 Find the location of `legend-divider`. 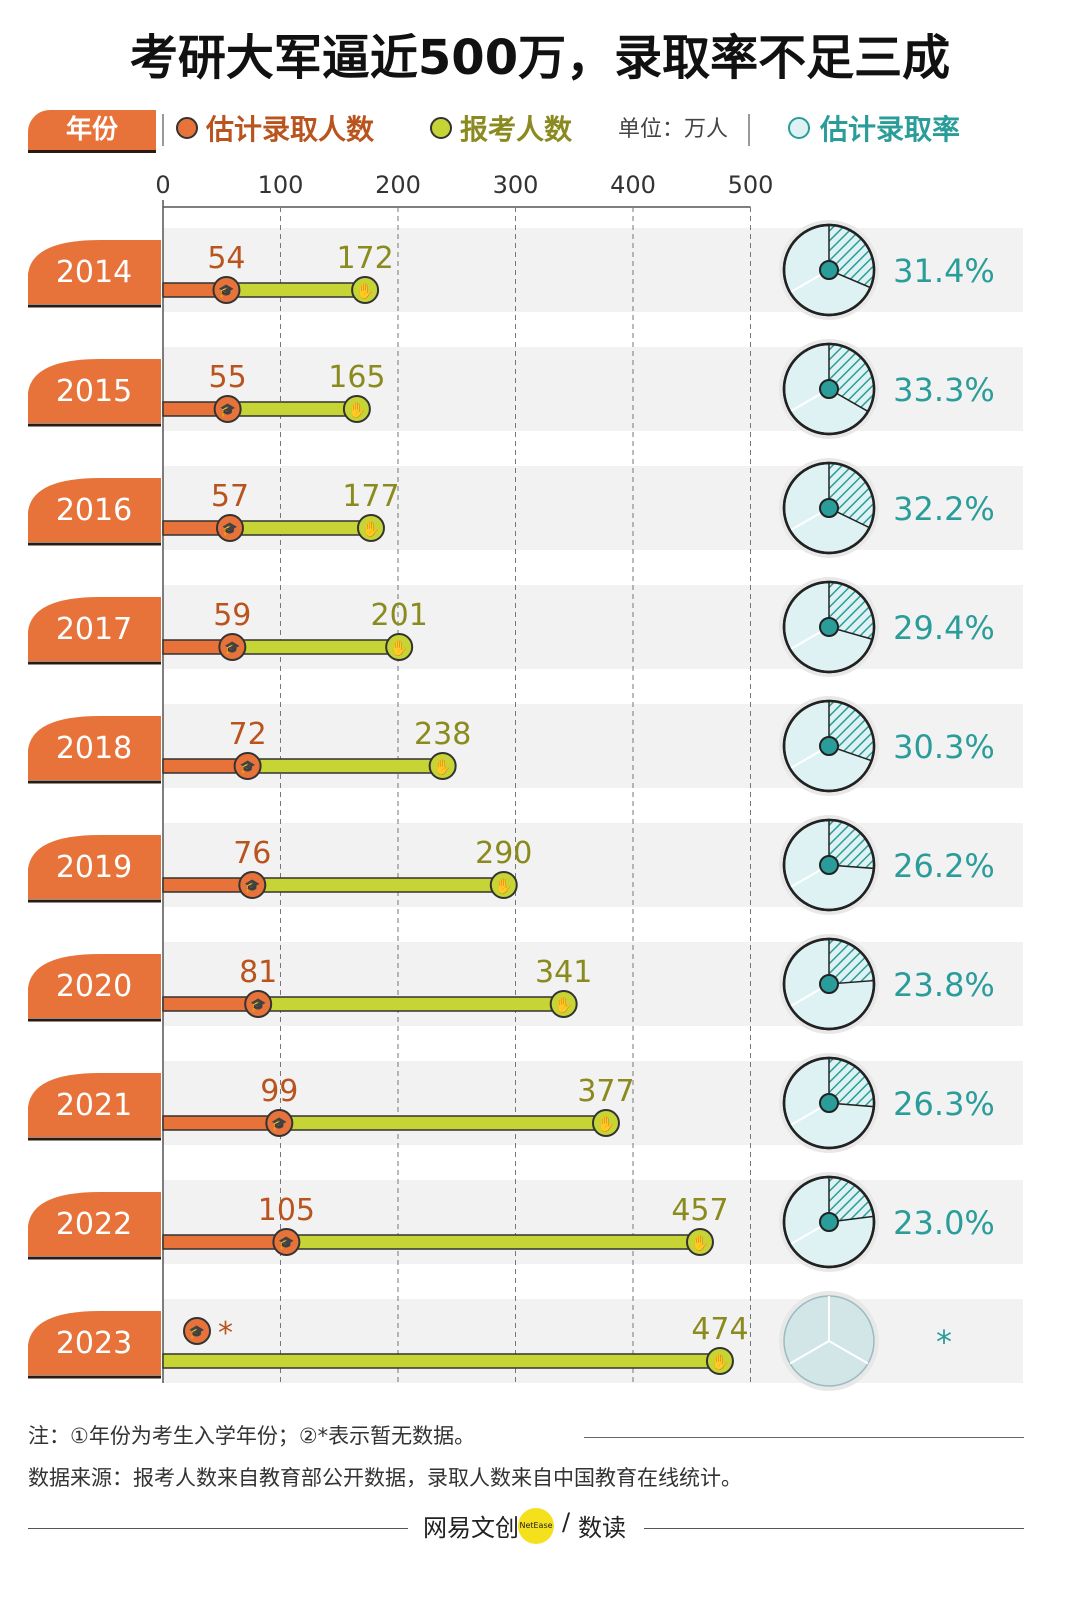

legend-divider is located at coordinates (749, 130).